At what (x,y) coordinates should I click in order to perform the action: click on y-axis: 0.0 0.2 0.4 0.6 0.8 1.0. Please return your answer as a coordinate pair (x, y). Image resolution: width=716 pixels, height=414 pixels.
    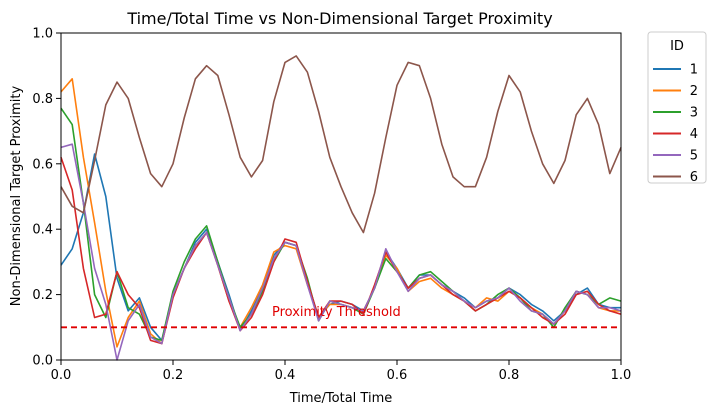
    Looking at the image, I should click on (46, 198).